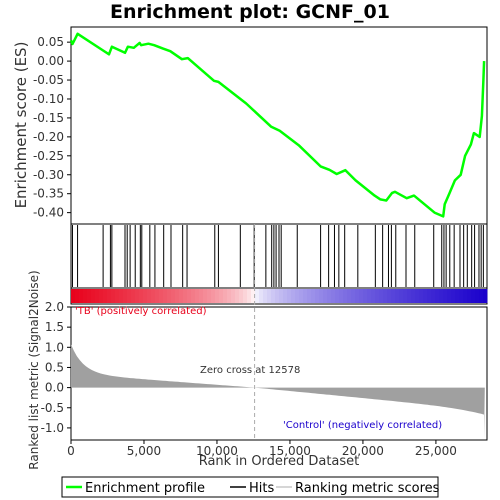 The height and width of the screenshot is (500, 500). I want to click on metric-y-tick-label: -1.0, so click(52, 428).